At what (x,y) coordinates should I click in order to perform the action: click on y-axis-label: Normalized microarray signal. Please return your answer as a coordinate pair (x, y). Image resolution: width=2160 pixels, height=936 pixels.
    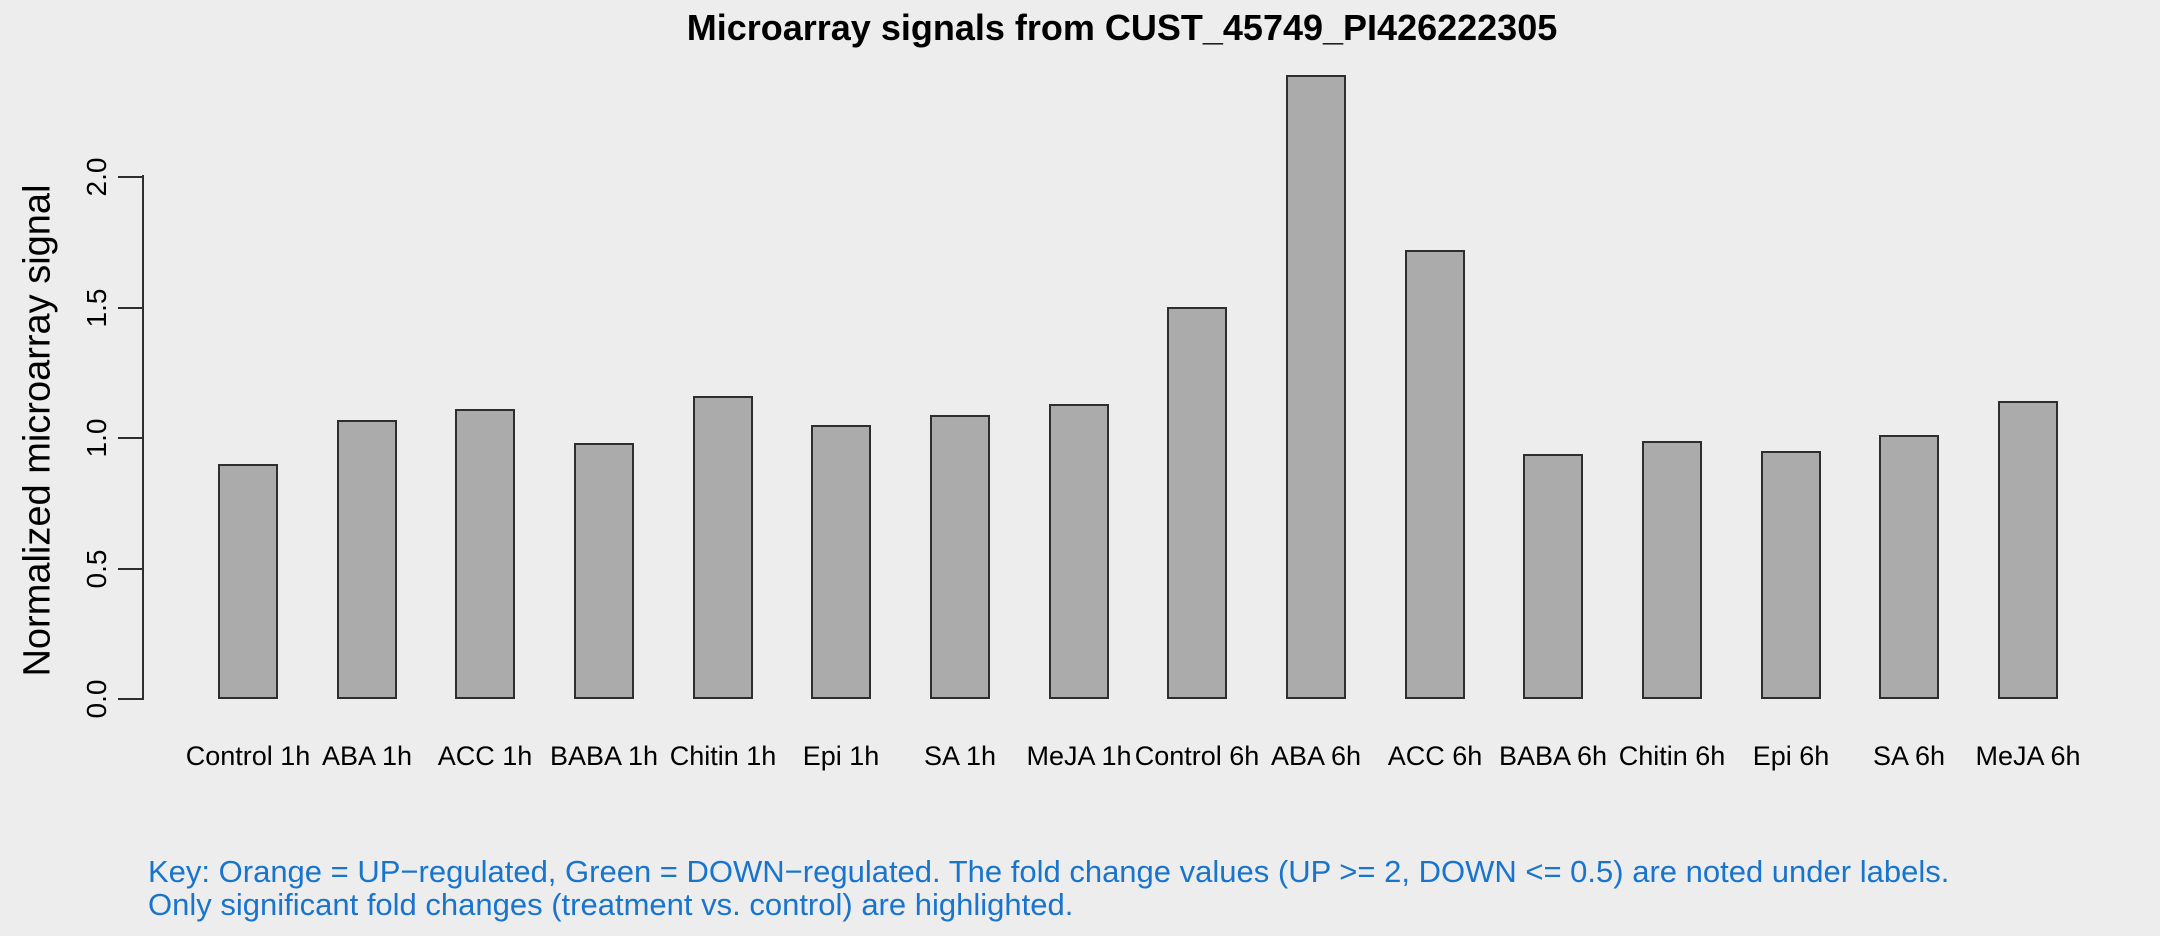
    Looking at the image, I should click on (37, 430).